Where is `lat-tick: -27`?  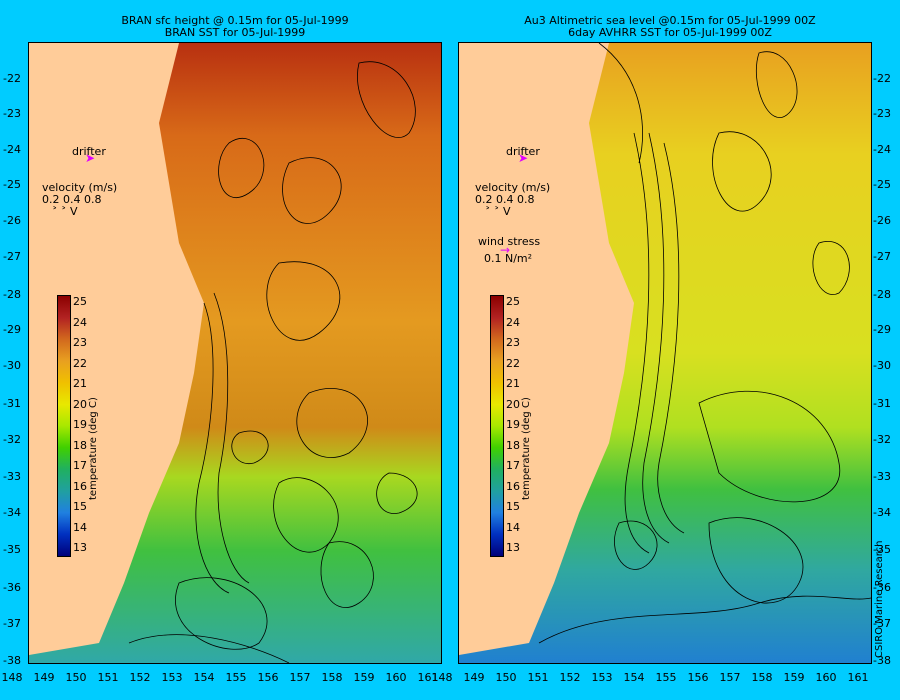 lat-tick: -27 is located at coordinates (12, 256).